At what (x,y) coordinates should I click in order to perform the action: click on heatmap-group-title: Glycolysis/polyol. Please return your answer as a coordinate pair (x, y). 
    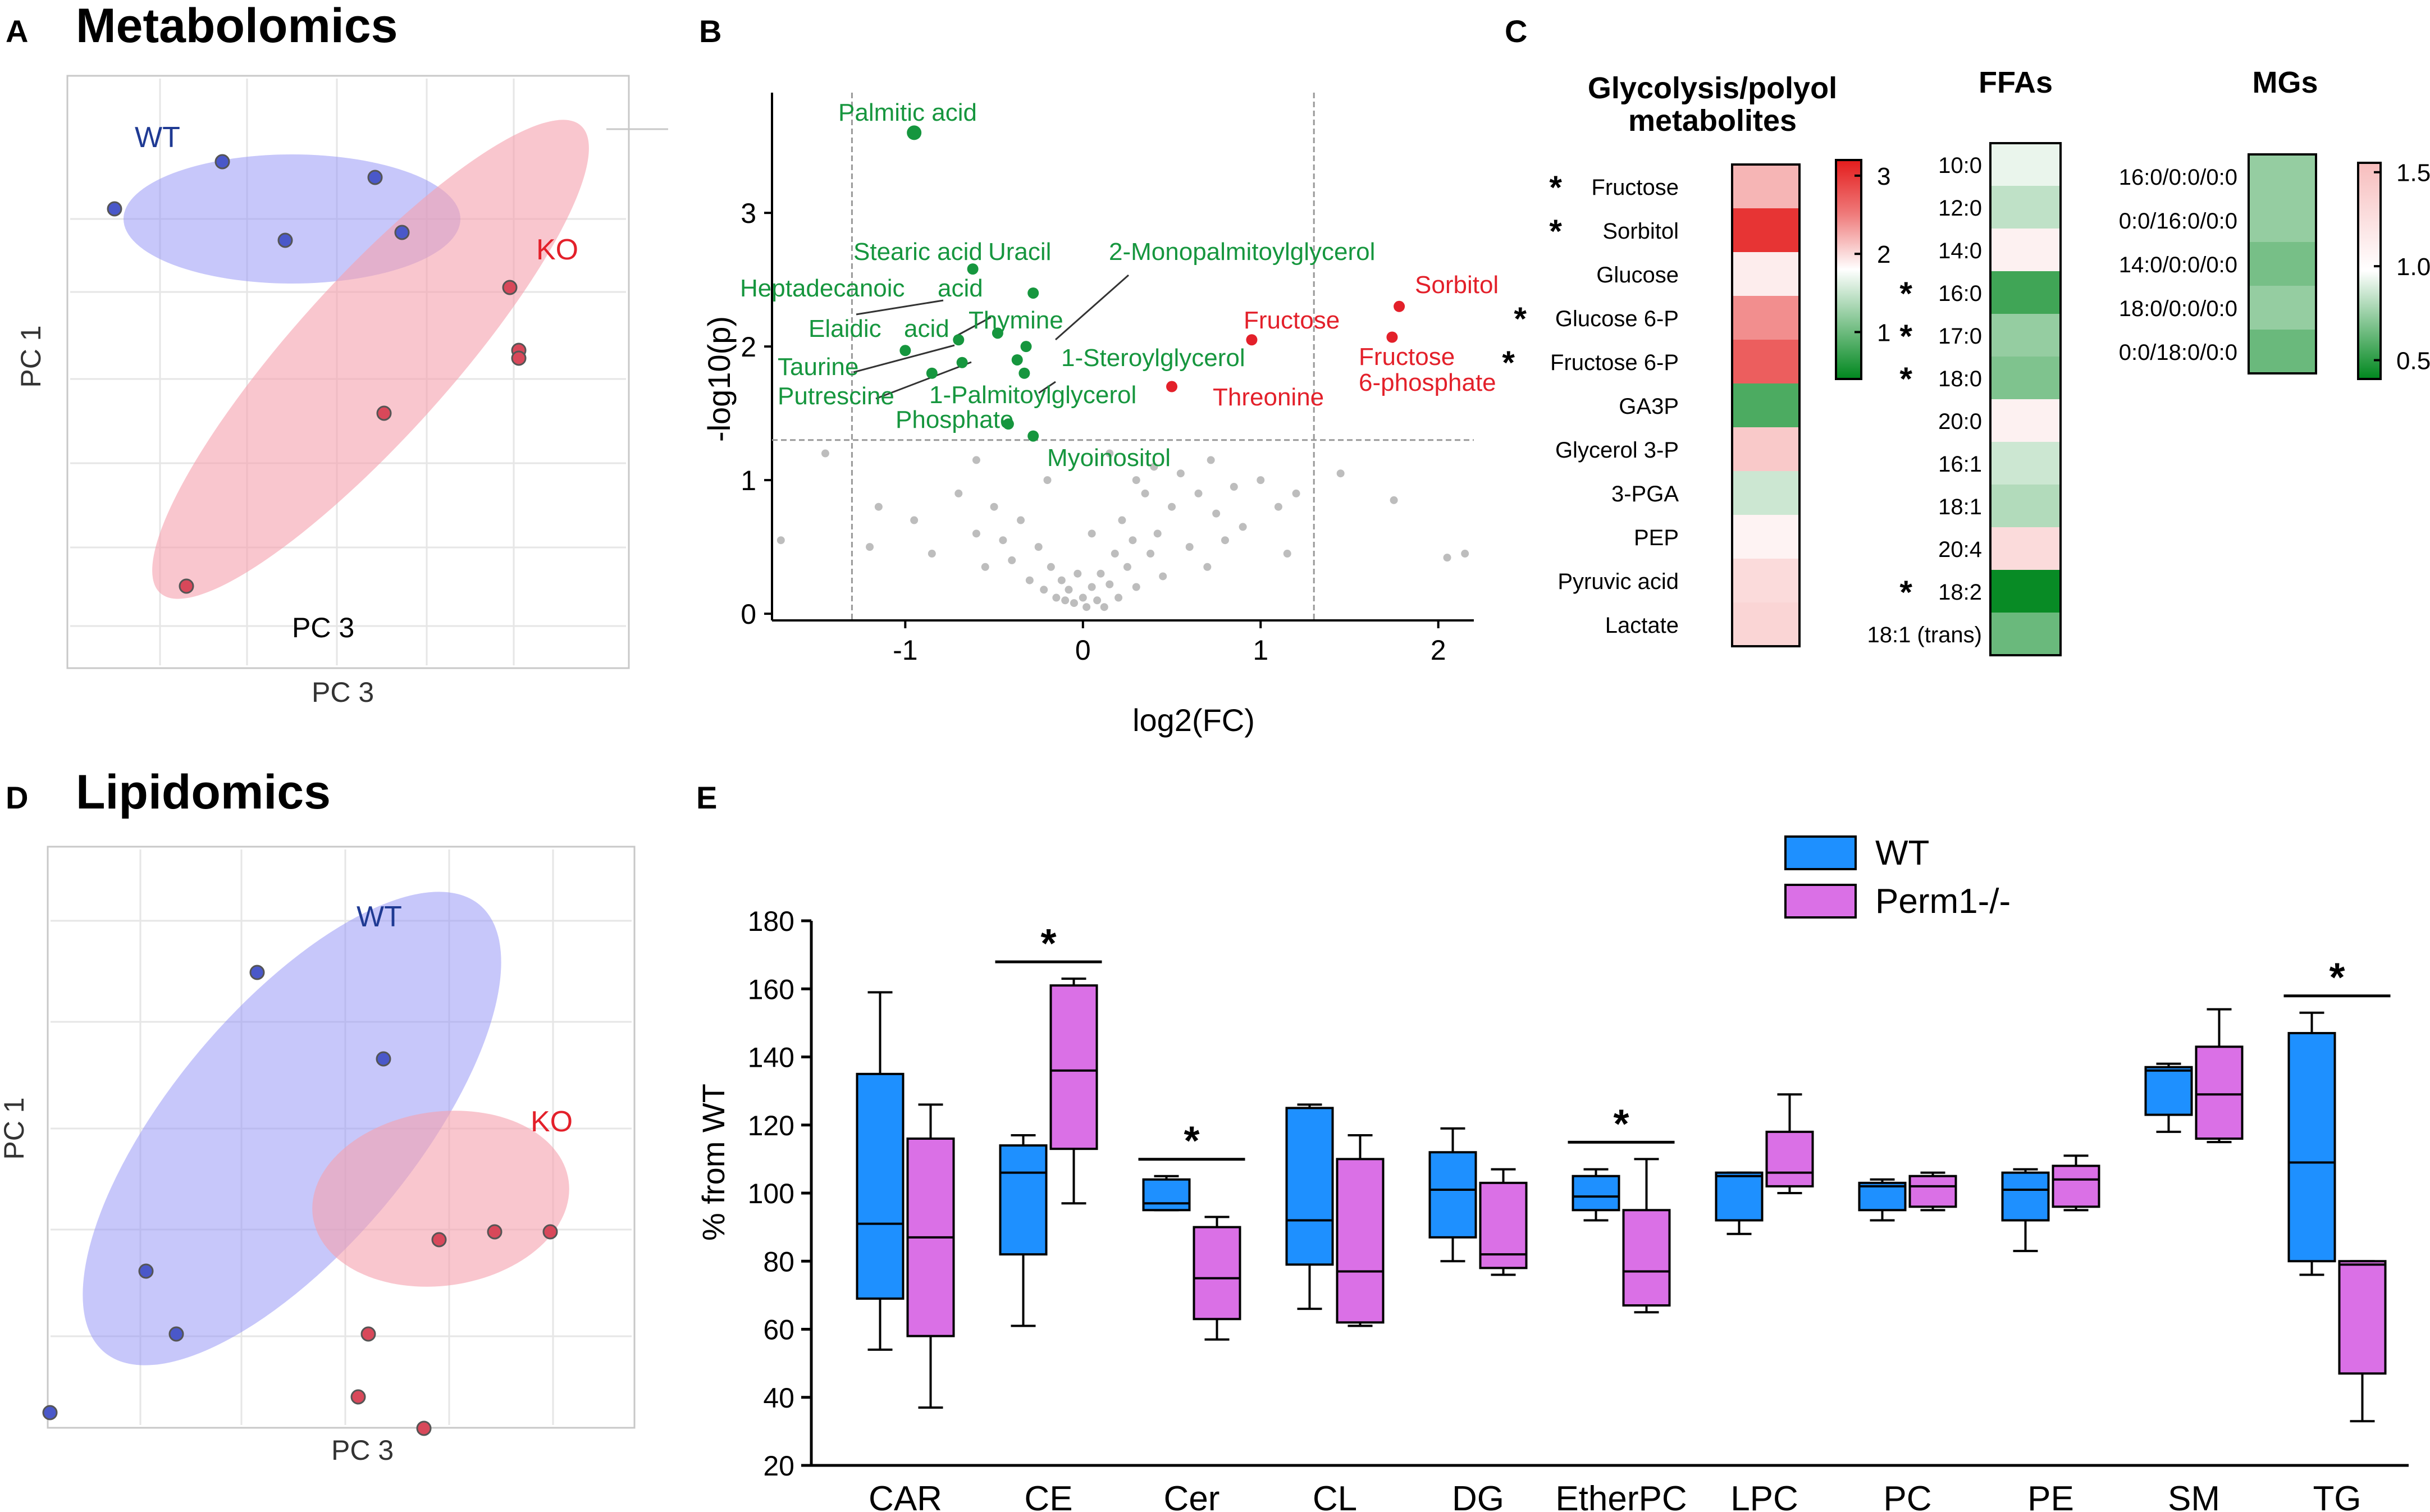
    Looking at the image, I should click on (1712, 88).